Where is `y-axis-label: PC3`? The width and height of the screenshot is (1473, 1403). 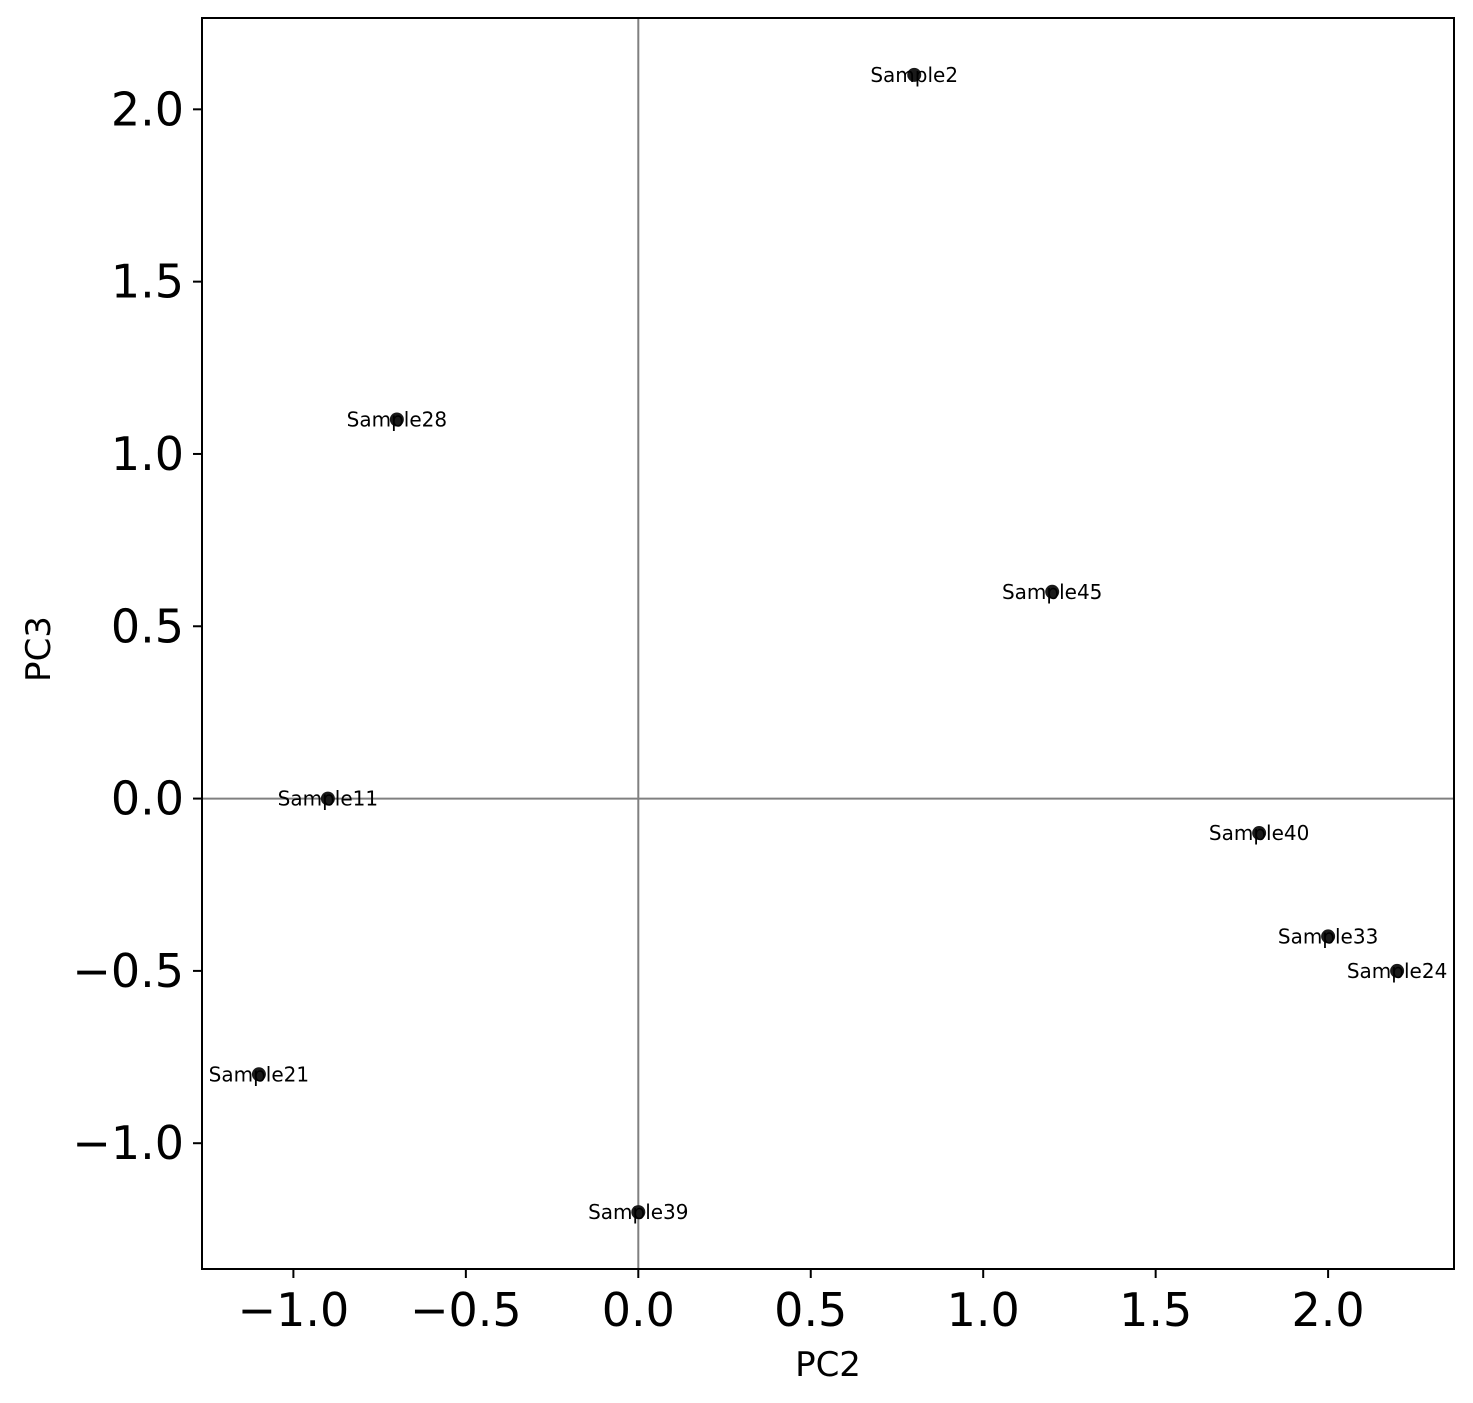 y-axis-label: PC3 is located at coordinates (39, 649).